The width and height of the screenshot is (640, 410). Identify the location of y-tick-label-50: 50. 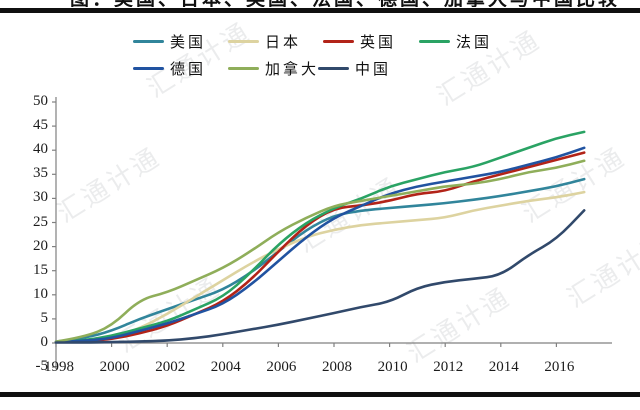
(40, 101).